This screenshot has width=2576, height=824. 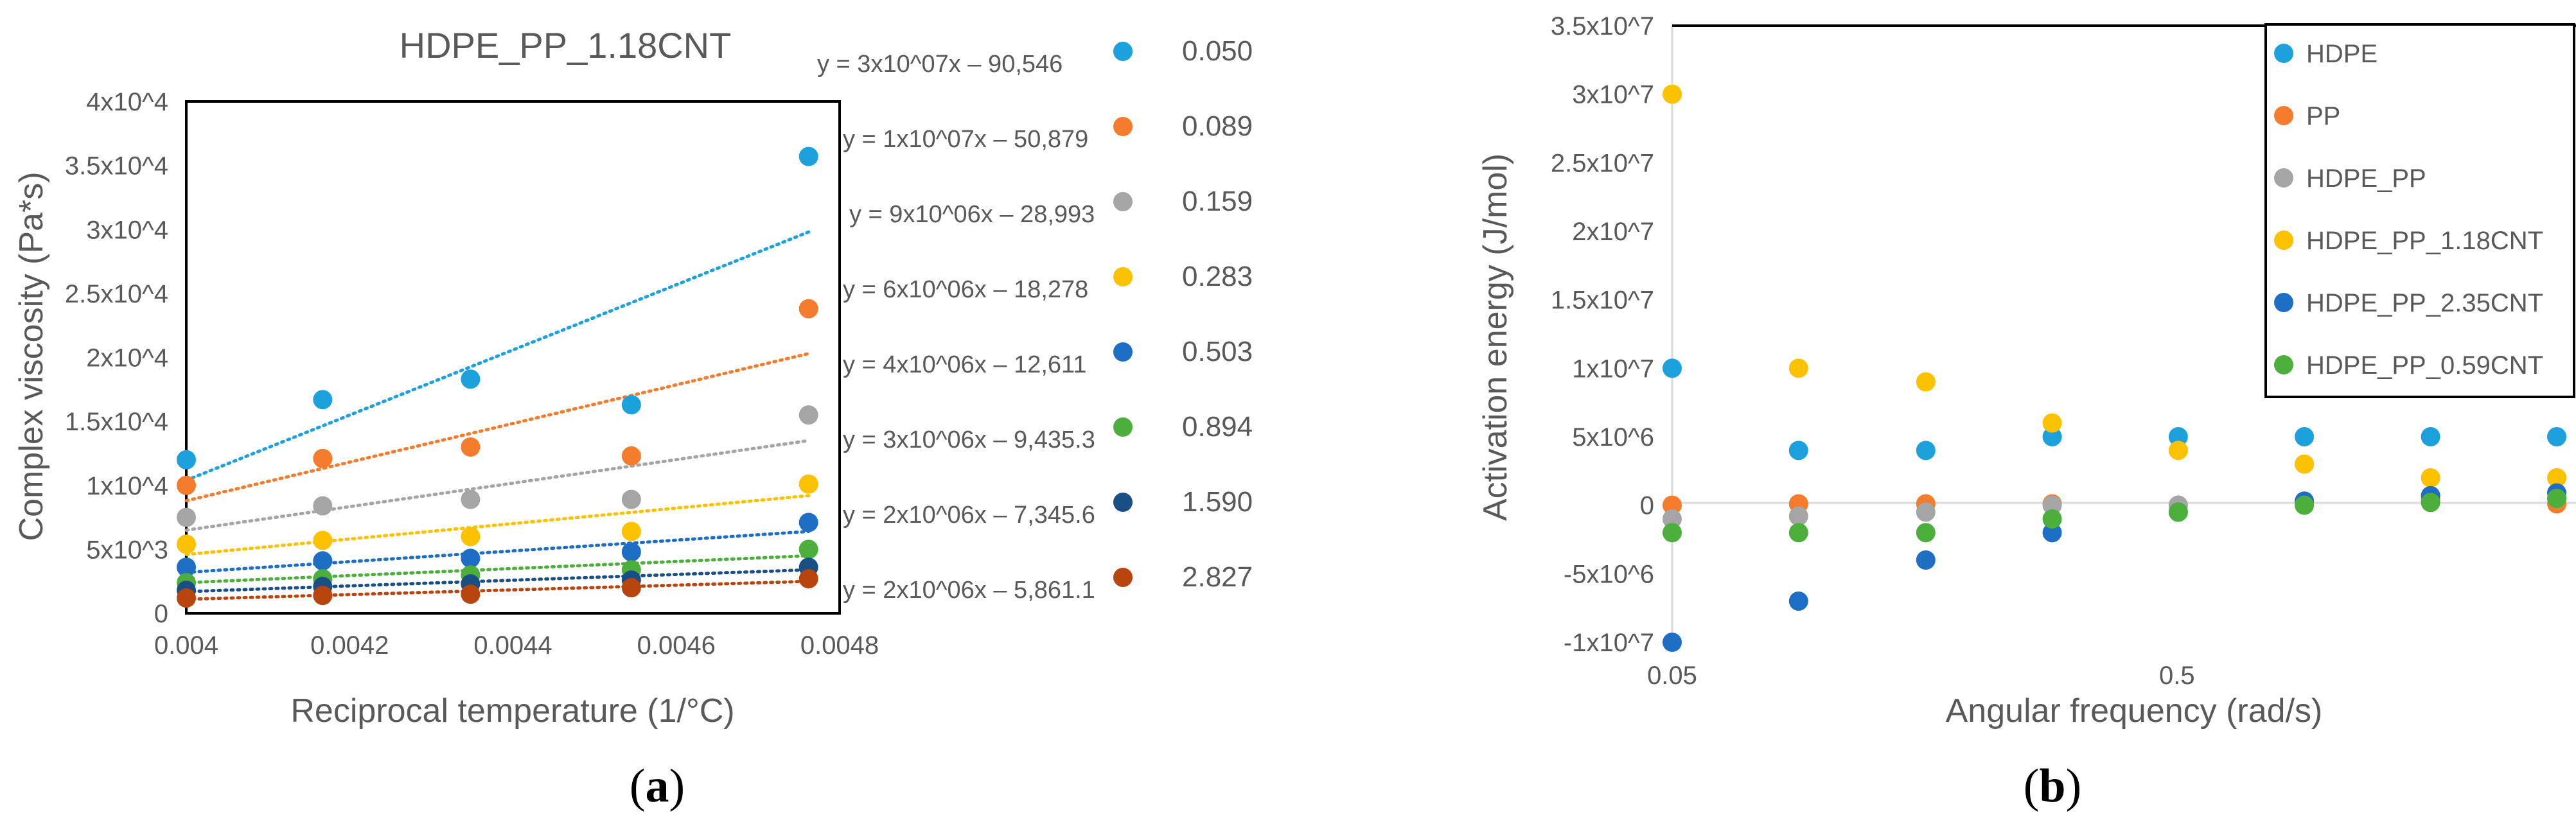 What do you see at coordinates (1613, 437) in the screenshot?
I see `y-tick-label: 5x10^6` at bounding box center [1613, 437].